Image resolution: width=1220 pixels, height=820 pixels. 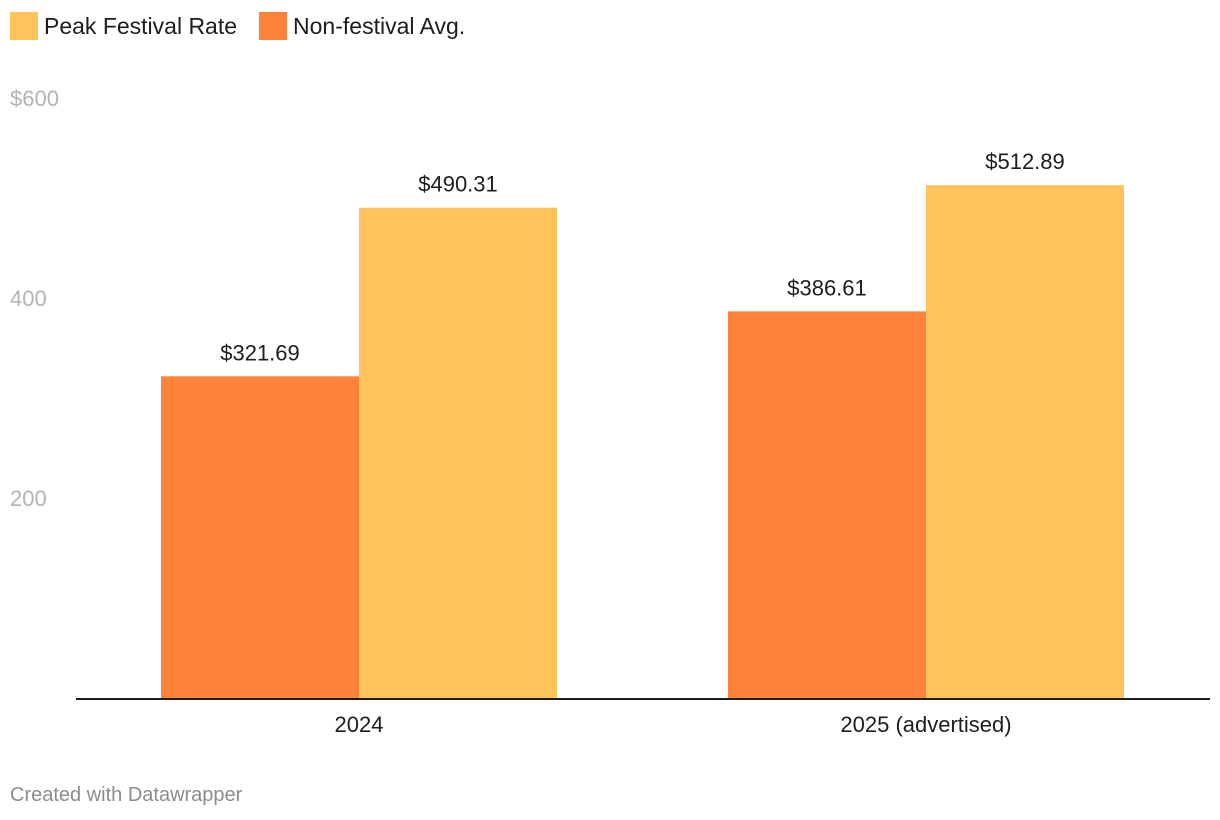 What do you see at coordinates (141, 25) in the screenshot?
I see `legend-label-peak-festival-rate: Peak Festival Rate` at bounding box center [141, 25].